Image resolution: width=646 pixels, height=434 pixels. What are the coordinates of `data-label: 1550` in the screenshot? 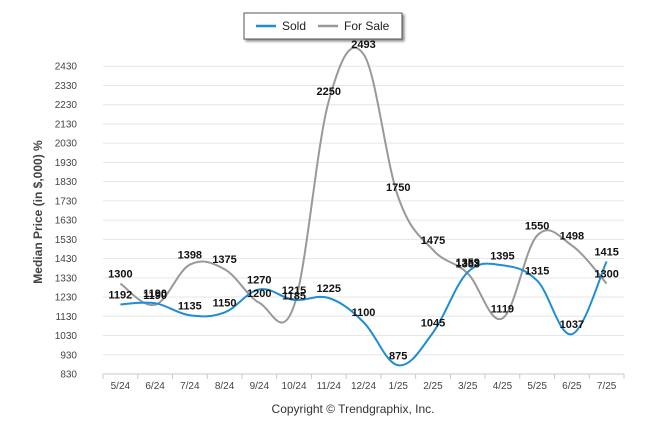 It's located at (537, 227).